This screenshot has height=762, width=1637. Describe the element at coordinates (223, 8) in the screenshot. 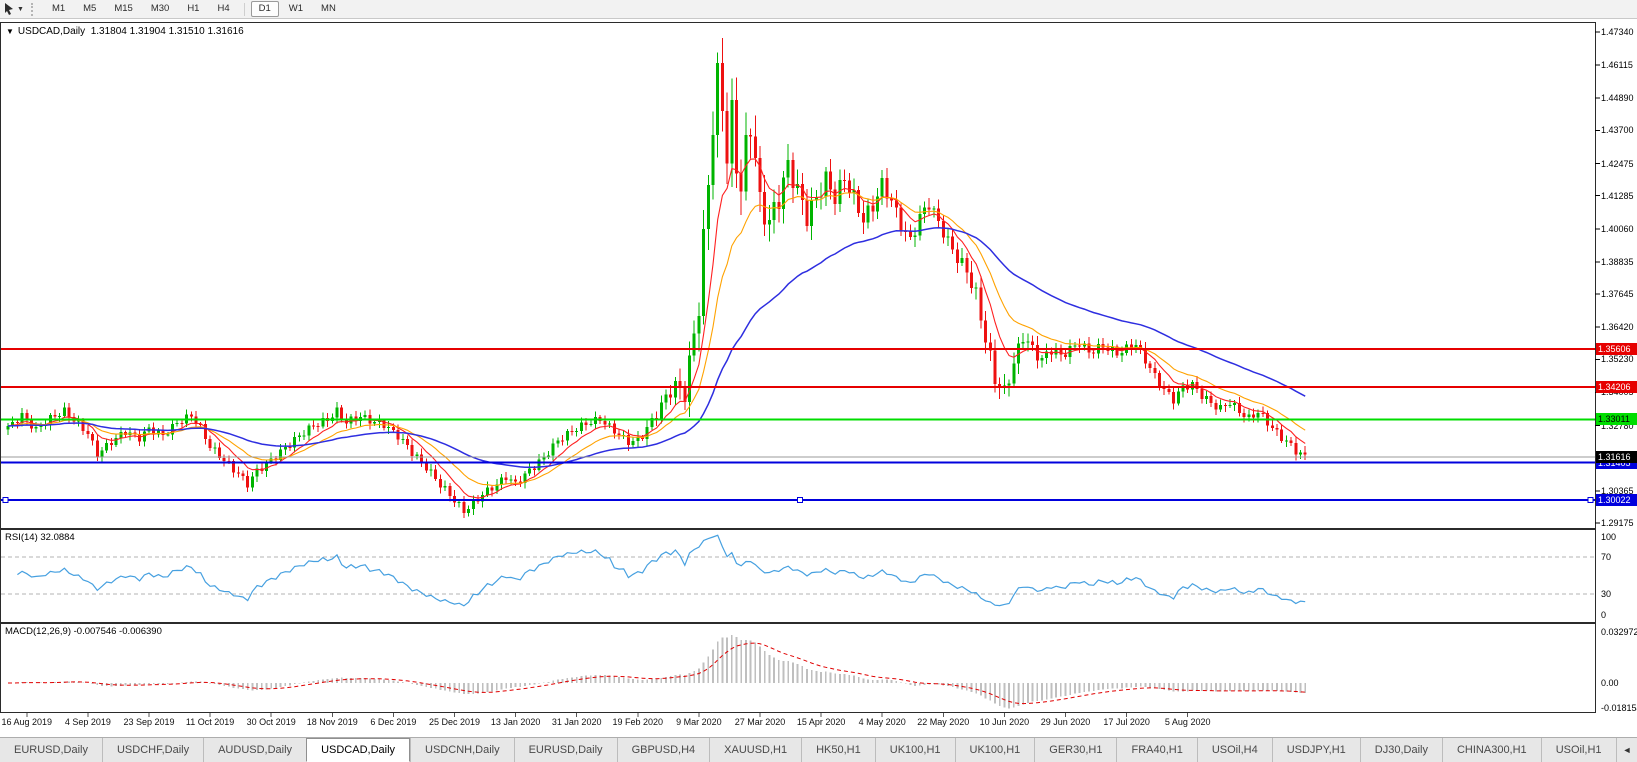

I see `timeframe-button-h4: H4` at that location.